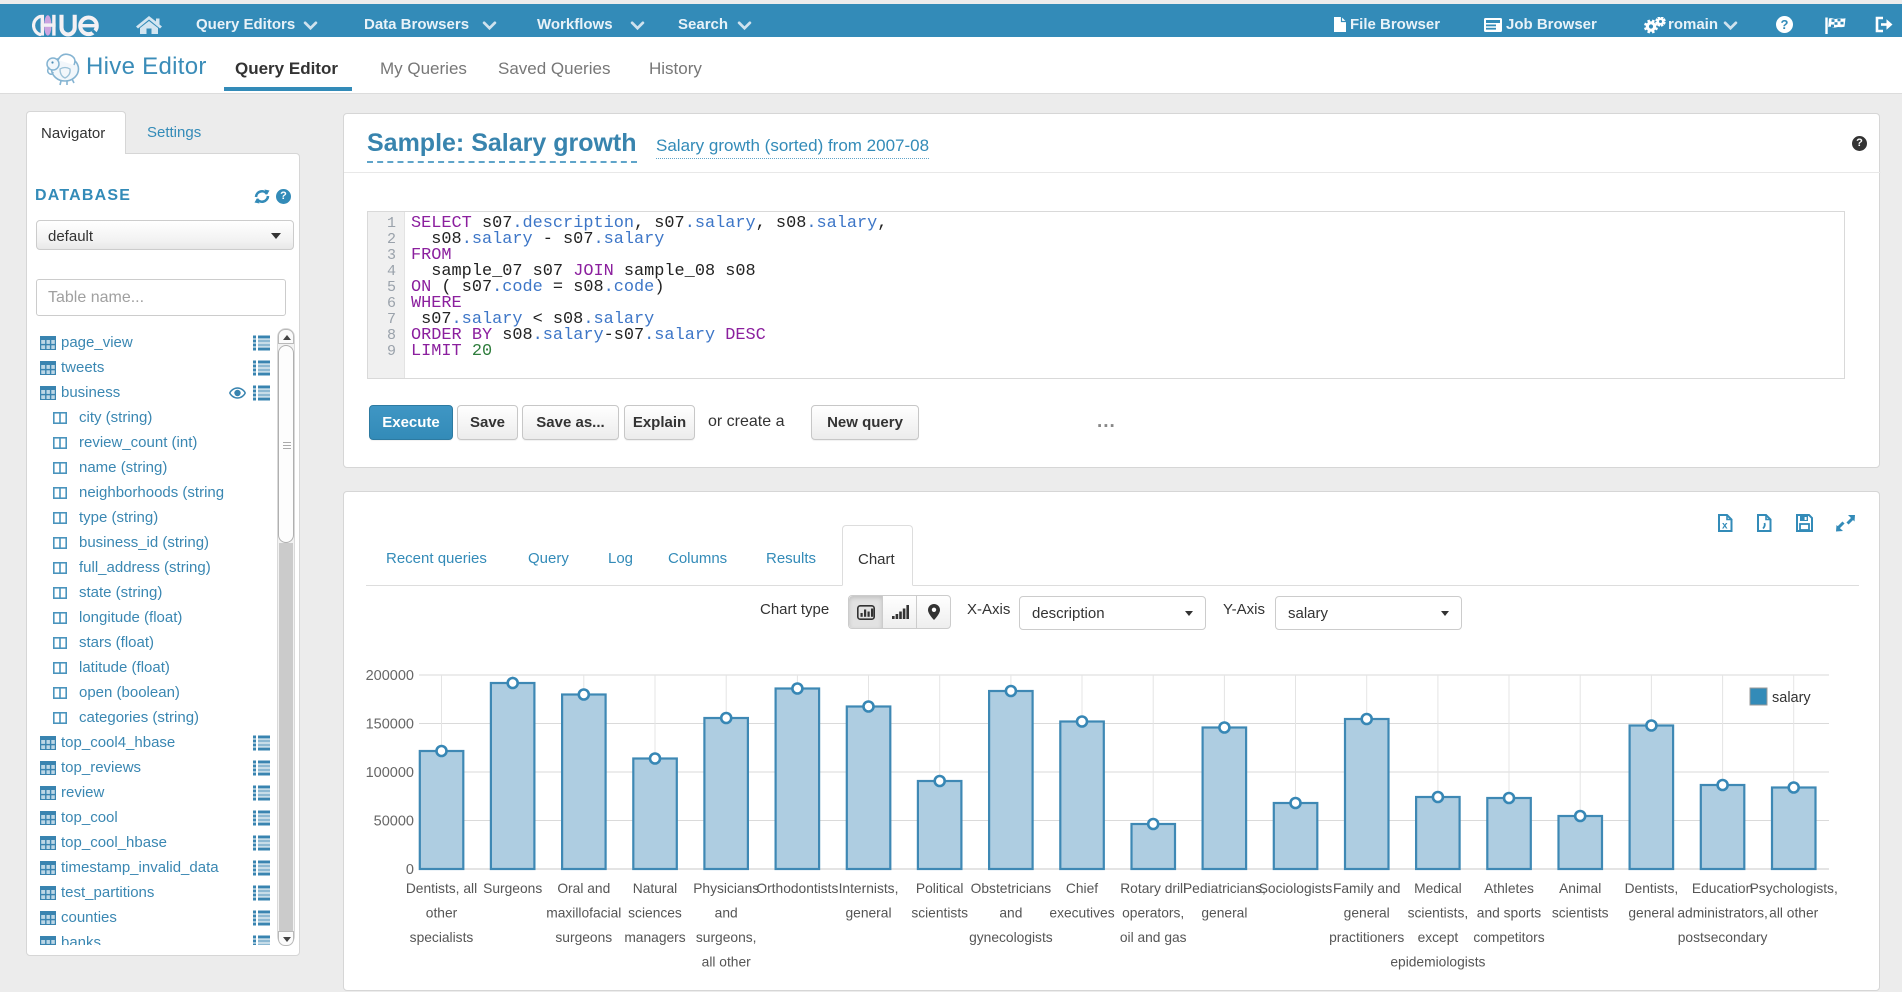 The image size is (1902, 992). I want to click on svg-text: Physicians, so click(726, 888).